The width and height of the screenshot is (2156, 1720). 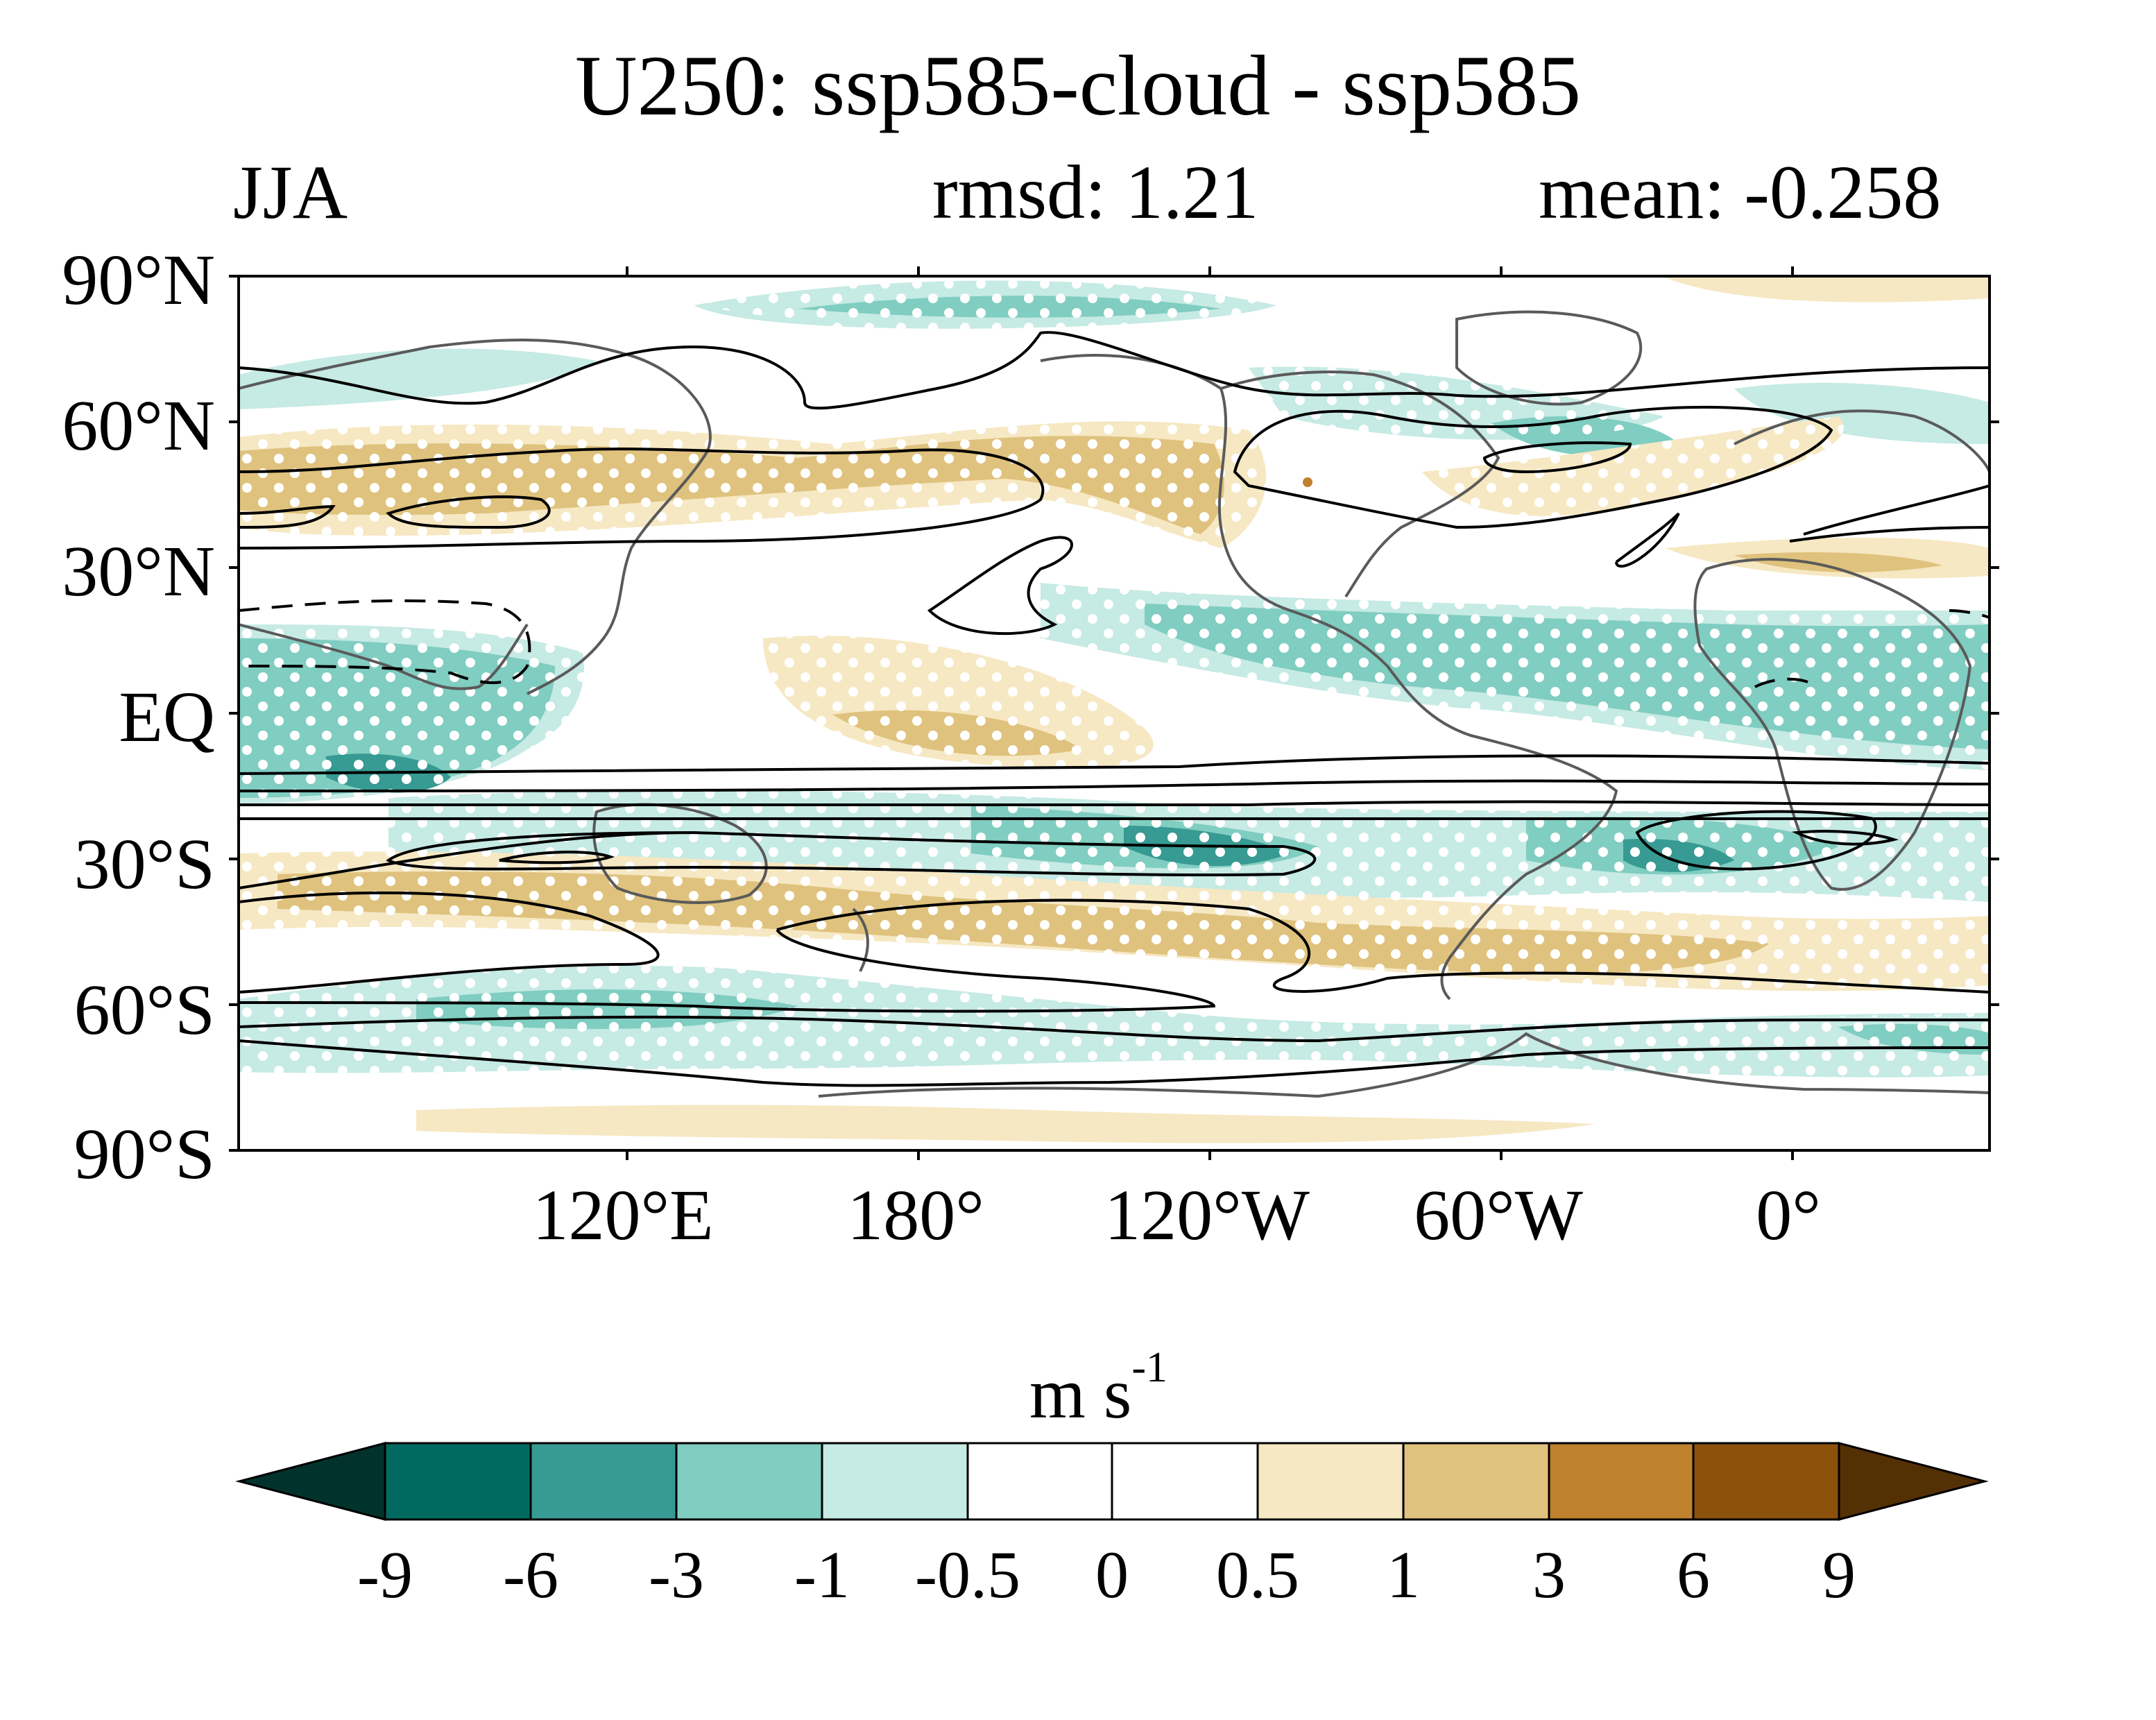 What do you see at coordinates (385, 1575) in the screenshot?
I see `cb-tick-label: -9` at bounding box center [385, 1575].